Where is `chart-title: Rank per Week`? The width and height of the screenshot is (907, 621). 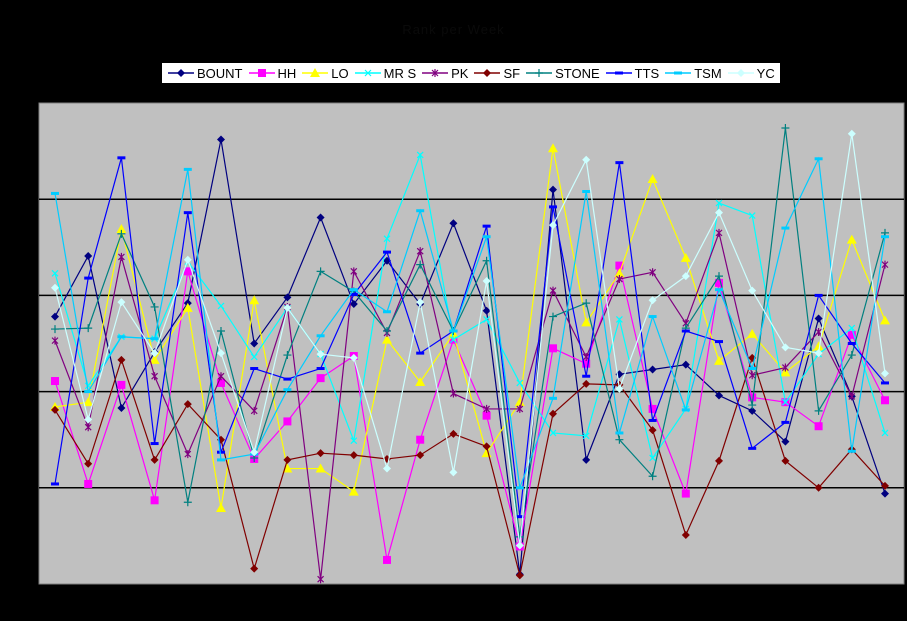 chart-title: Rank per Week is located at coordinates (453, 29).